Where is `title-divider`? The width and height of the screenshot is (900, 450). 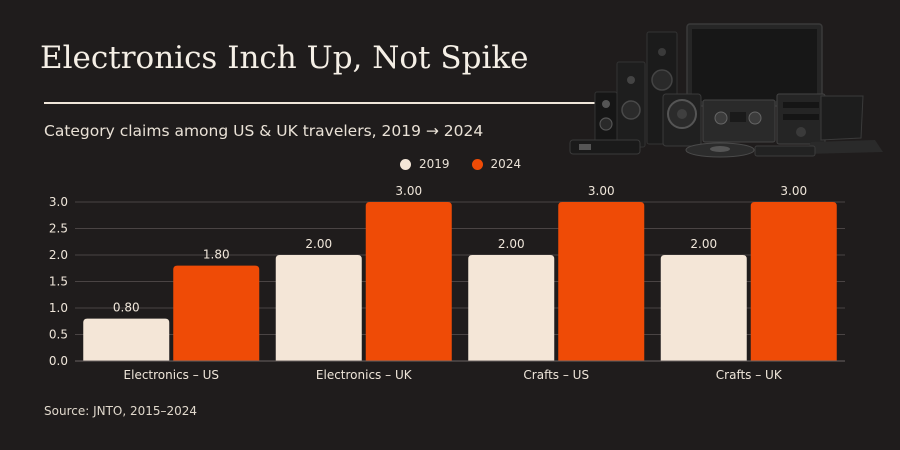 title-divider is located at coordinates (321, 103).